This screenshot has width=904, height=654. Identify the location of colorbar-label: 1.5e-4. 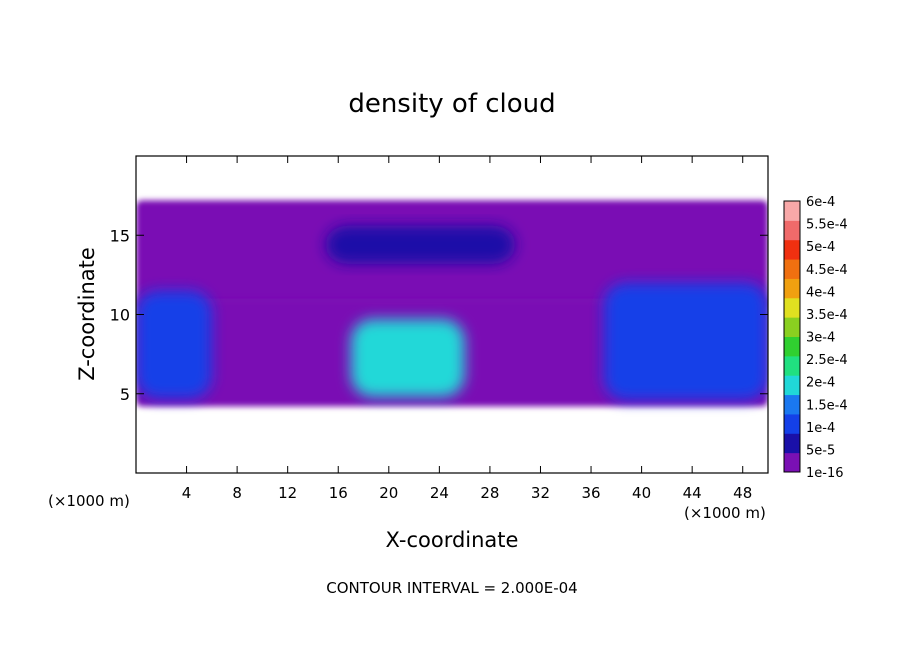
(827, 405).